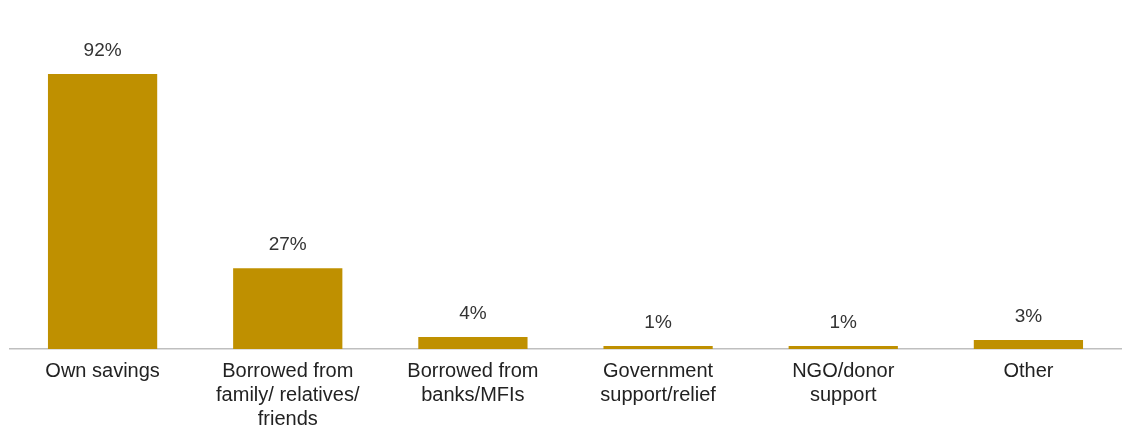 Image resolution: width=1123 pixels, height=441 pixels. I want to click on x-tick-label: Borrowed from banks/MFIs, so click(473, 381).